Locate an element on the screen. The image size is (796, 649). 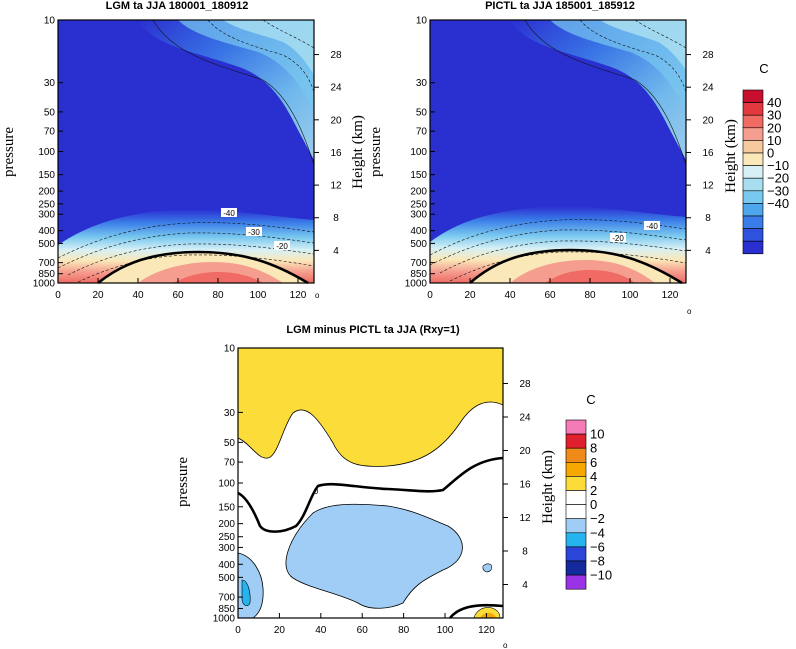
height-tick-label-p1-1: 8 is located at coordinates (336, 218).